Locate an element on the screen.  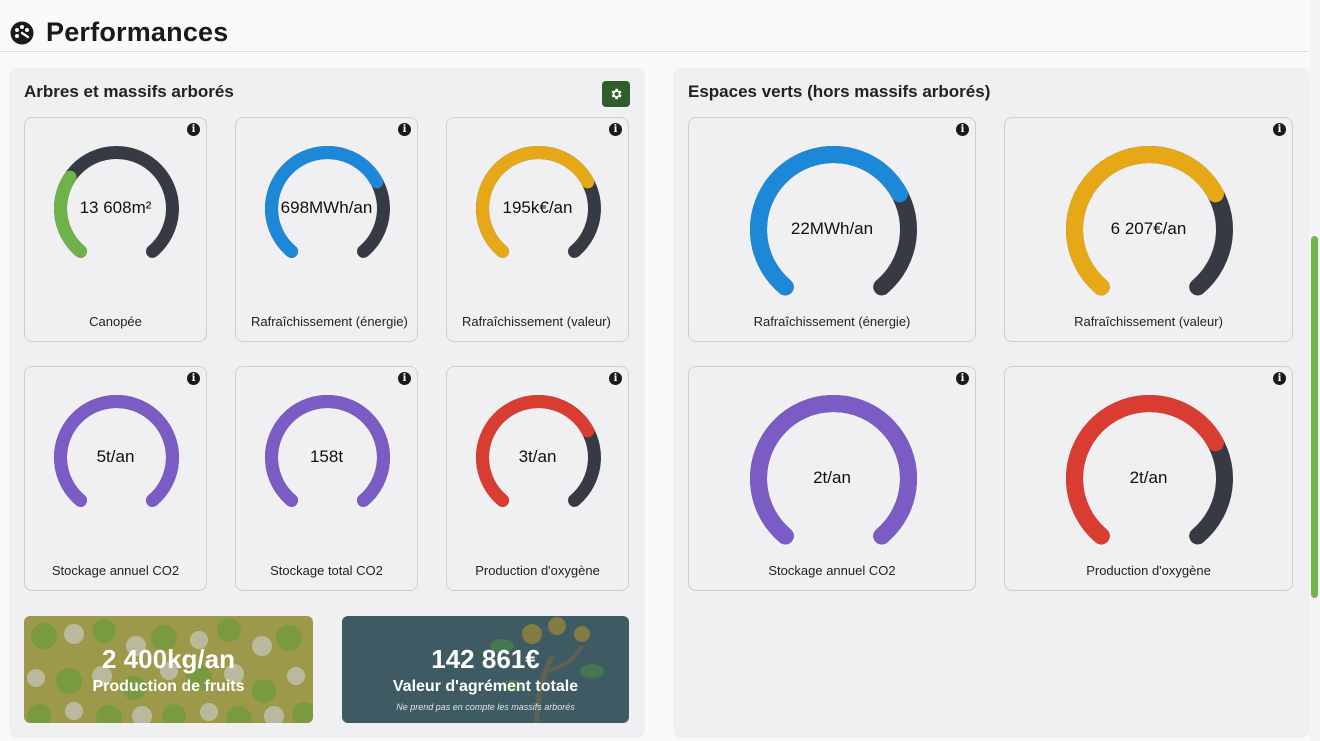
cooling-value-card: i 195k€/an Rafraîchissement (valeur) is located at coordinates (537, 229).